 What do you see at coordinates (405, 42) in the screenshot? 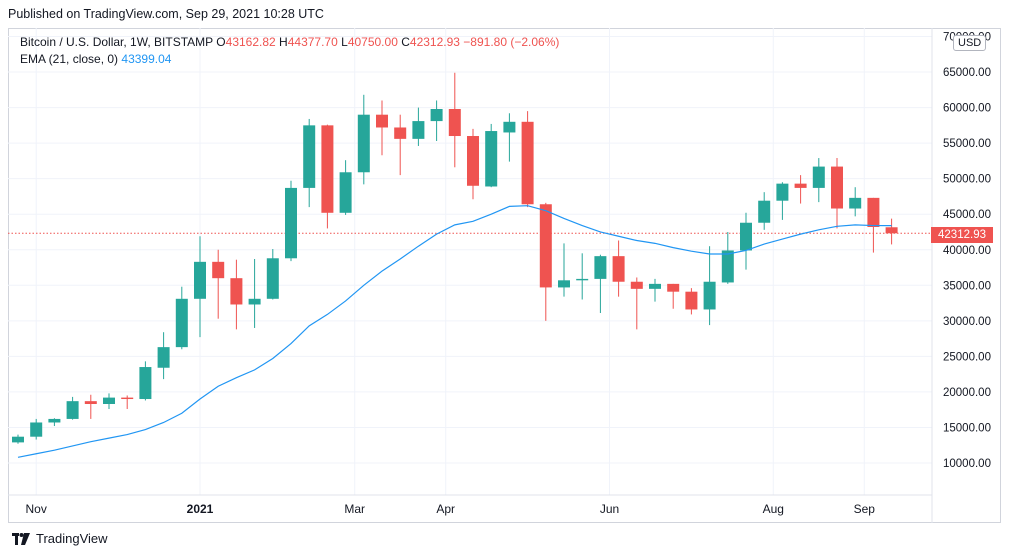
I see `close-label: C` at bounding box center [405, 42].